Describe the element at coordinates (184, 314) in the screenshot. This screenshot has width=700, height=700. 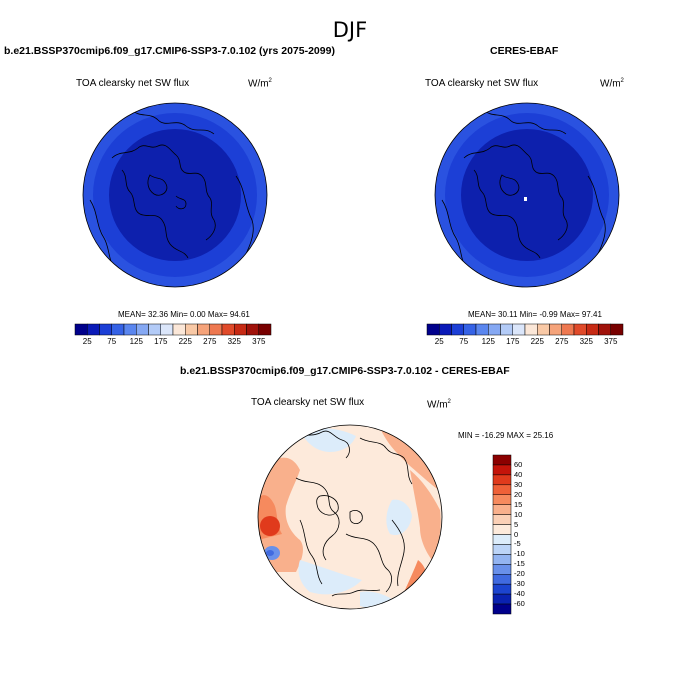
I see `panel1-stats: MEAN= 32.36 Min= 0.00 Max= 94.61` at that location.